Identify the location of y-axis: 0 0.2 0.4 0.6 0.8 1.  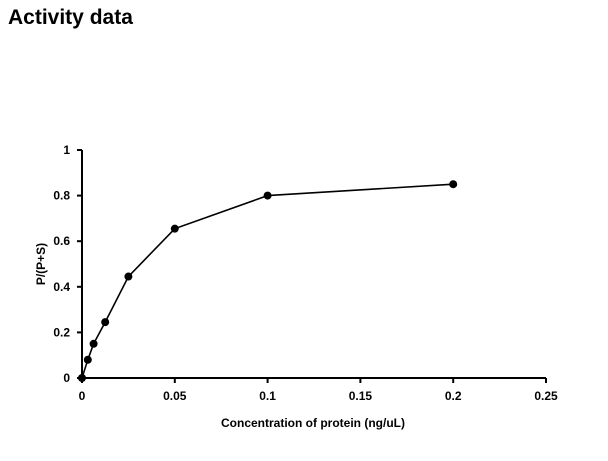
(68, 264).